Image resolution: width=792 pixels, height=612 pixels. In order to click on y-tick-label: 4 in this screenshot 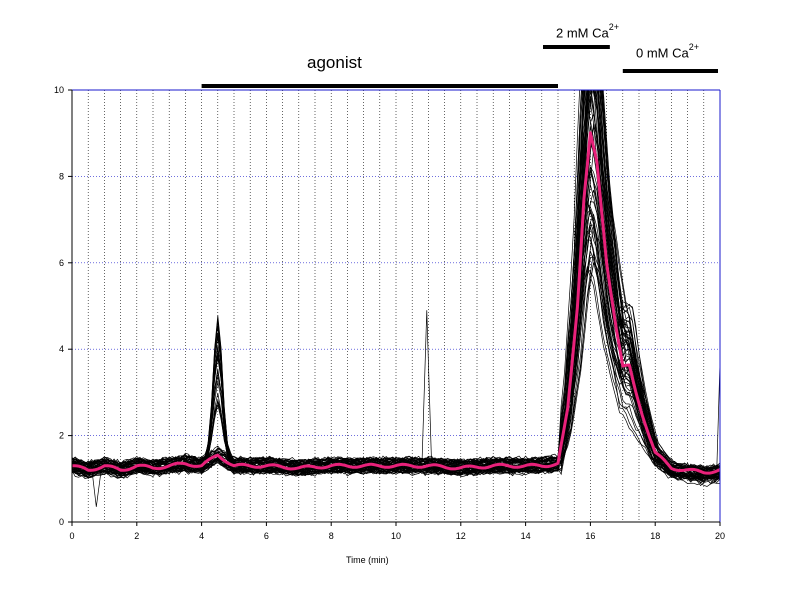, I will do `click(61, 349)`.